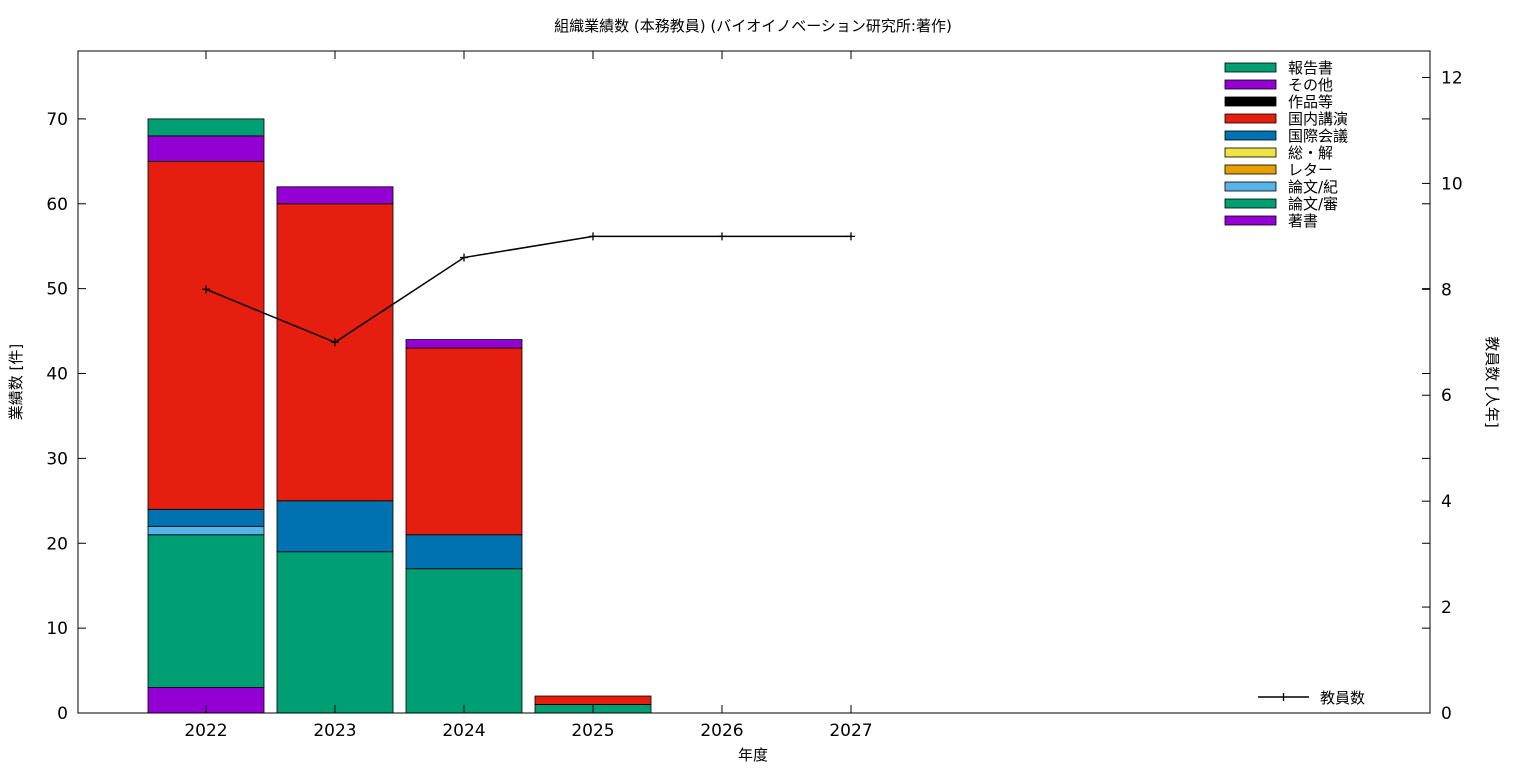  Describe the element at coordinates (62, 714) in the screenshot. I see `y-tick-label: 0` at that location.